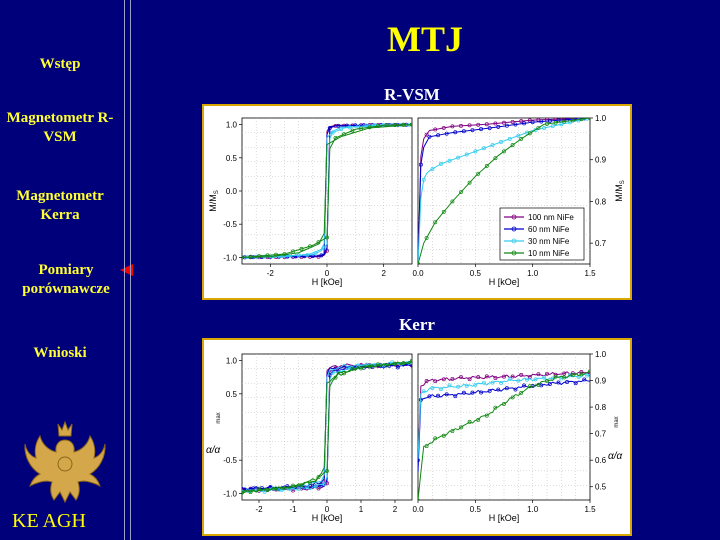 This screenshot has height=540, width=720. I want to click on active-nav-pointer, so click(126, 270).